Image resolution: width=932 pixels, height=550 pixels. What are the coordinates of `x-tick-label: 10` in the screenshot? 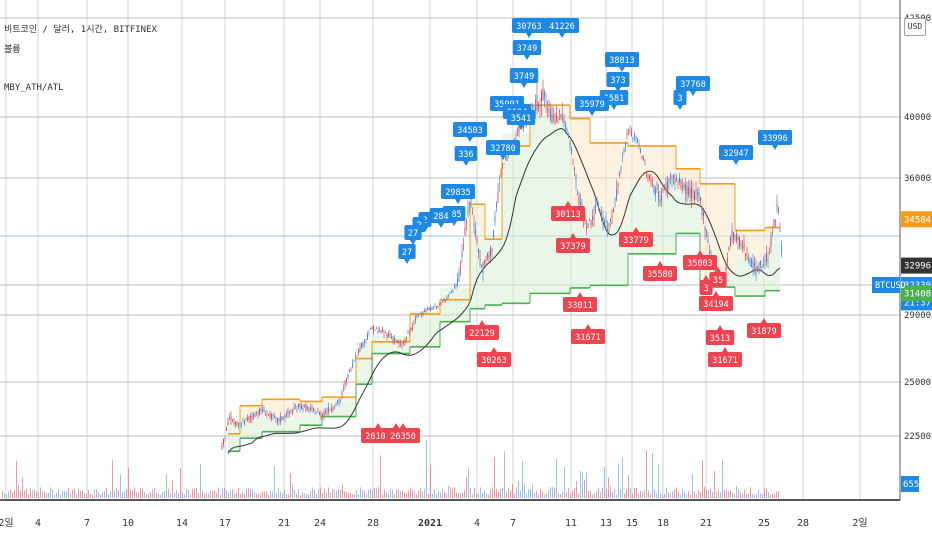 It's located at (128, 523).